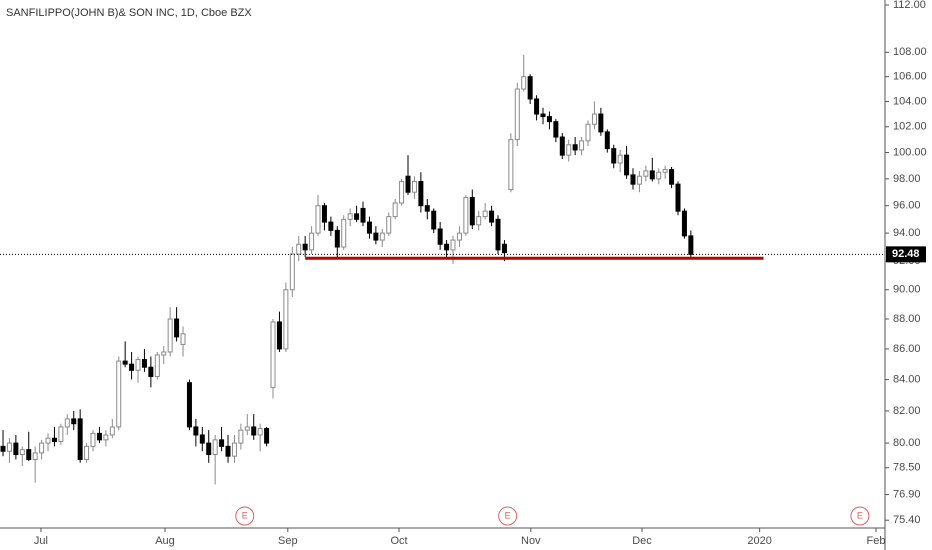  I want to click on x-tick-label: 2020, so click(759, 541).